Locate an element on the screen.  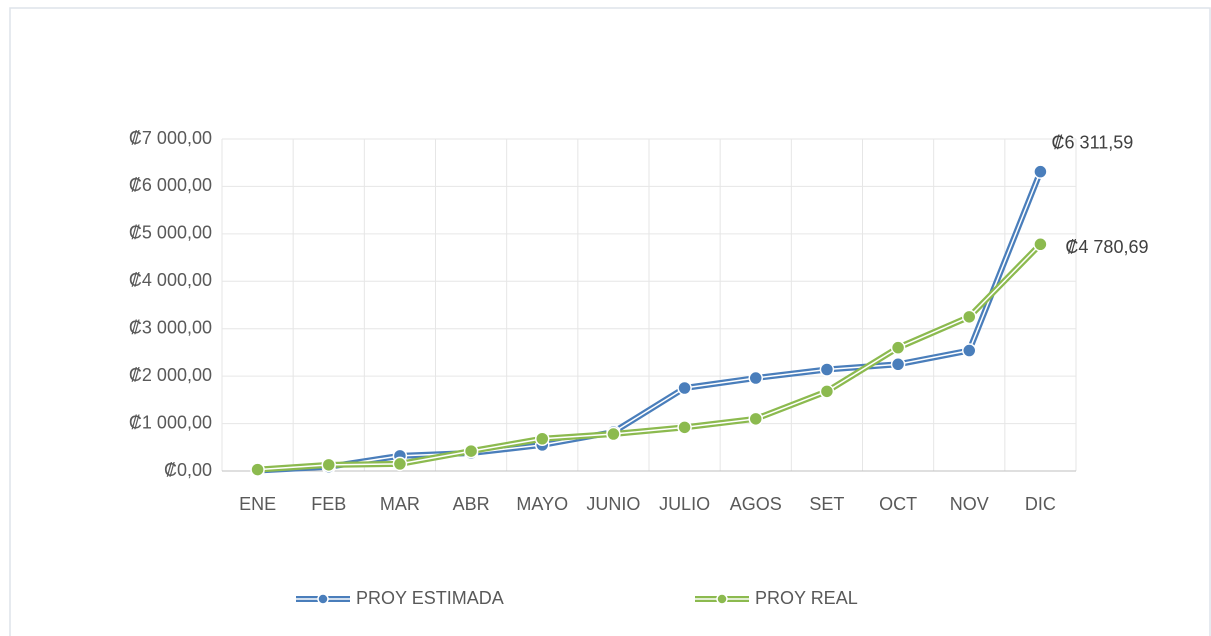
x-tick-label: AGOS is located at coordinates (756, 504).